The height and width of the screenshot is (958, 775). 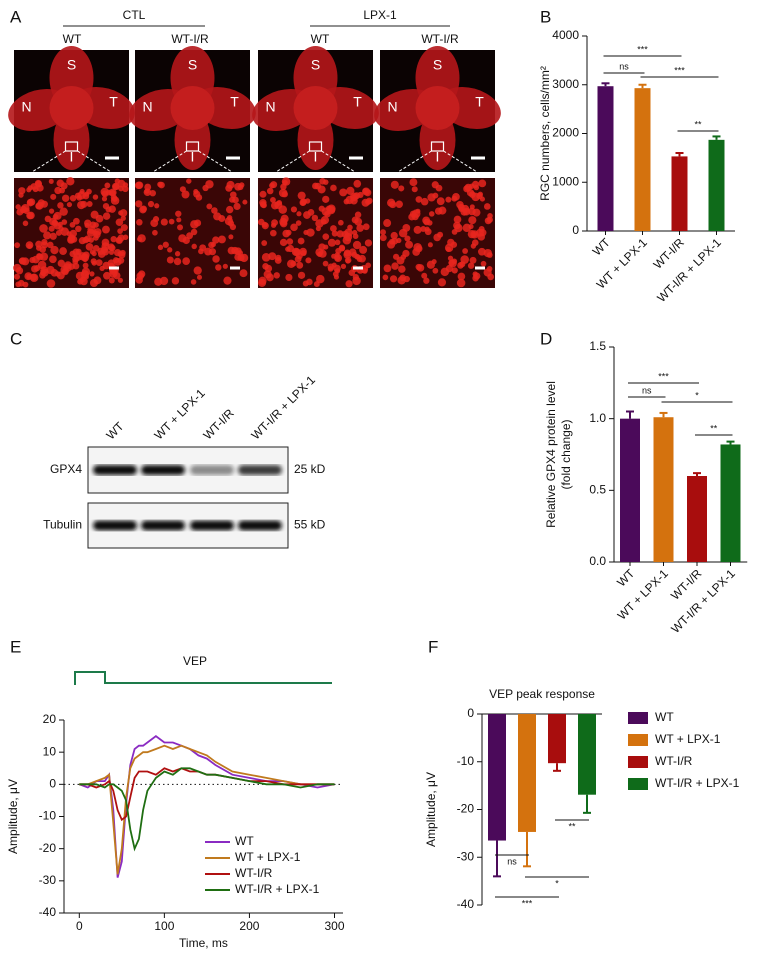 What do you see at coordinates (466, 904) in the screenshot?
I see `y-tick-label: -40` at bounding box center [466, 904].